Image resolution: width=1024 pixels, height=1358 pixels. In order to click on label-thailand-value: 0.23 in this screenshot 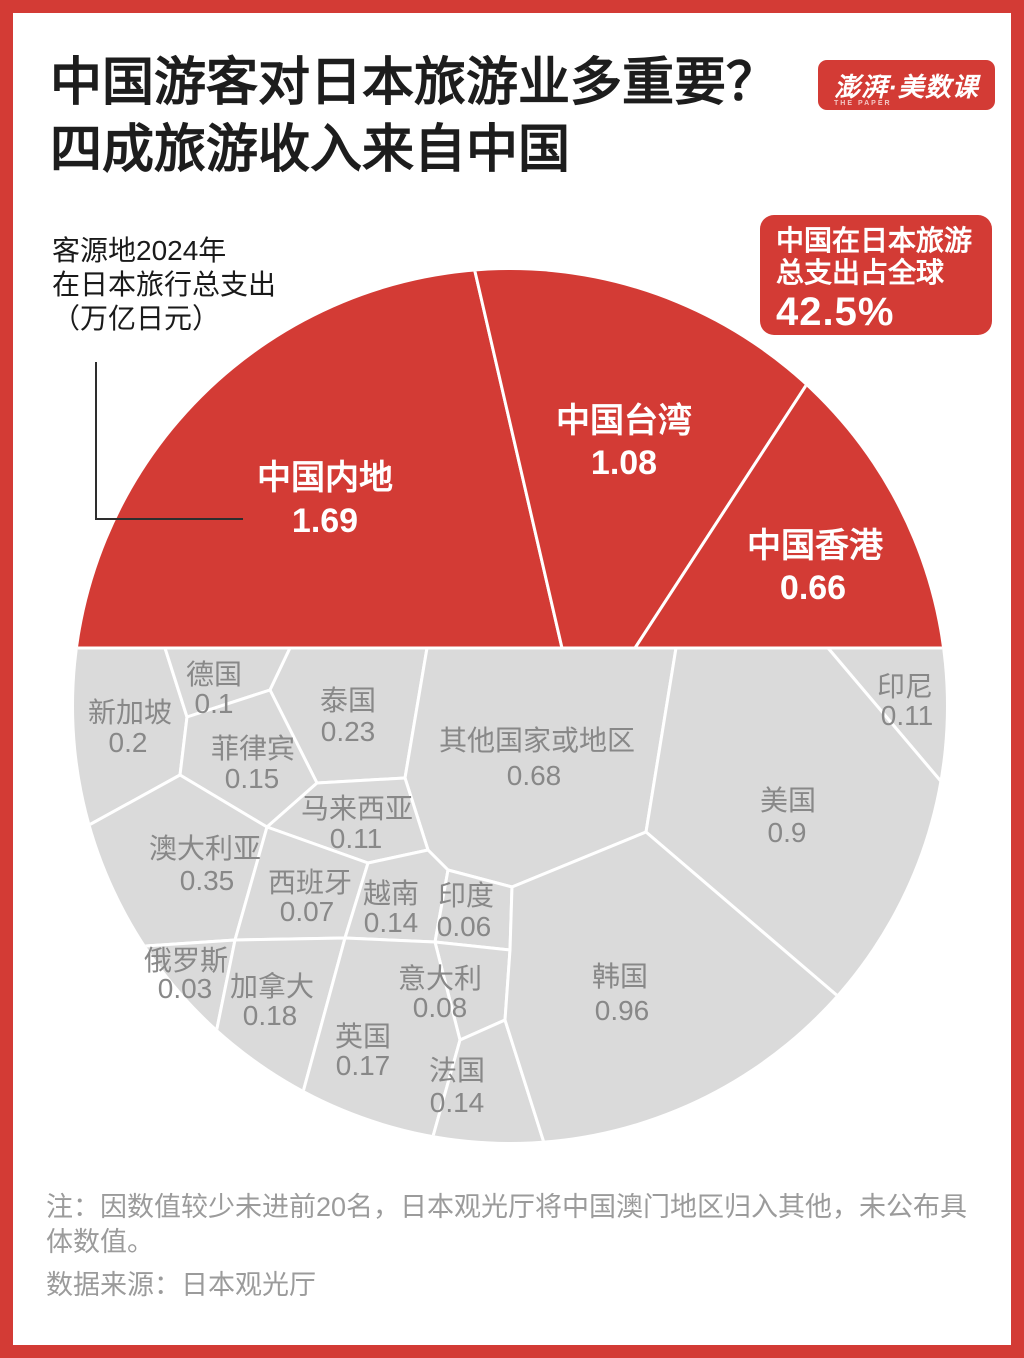, I will do `click(348, 731)`.